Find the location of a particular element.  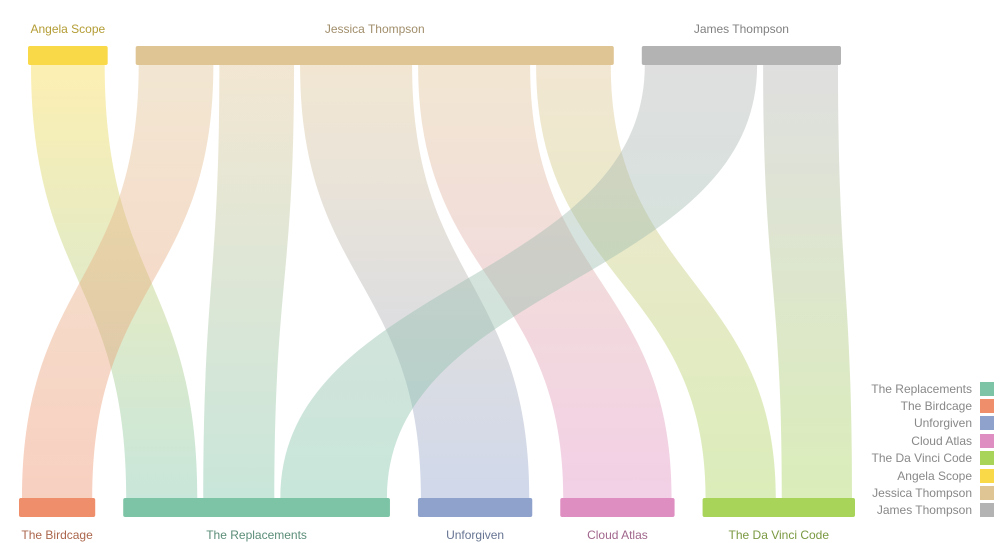

legend-item: Jessica Thompson is located at coordinates (894, 492).